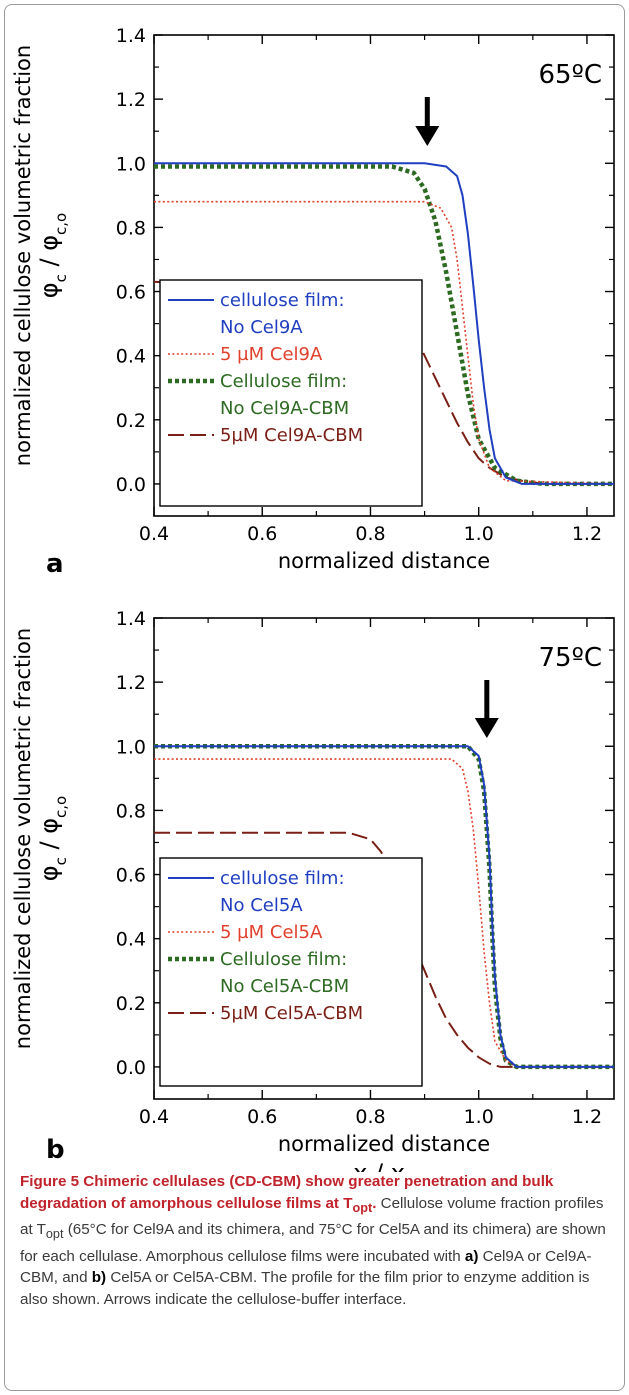  What do you see at coordinates (291, 1013) in the screenshot?
I see `legend-entry-text: 5µM Cel5A-CBM` at bounding box center [291, 1013].